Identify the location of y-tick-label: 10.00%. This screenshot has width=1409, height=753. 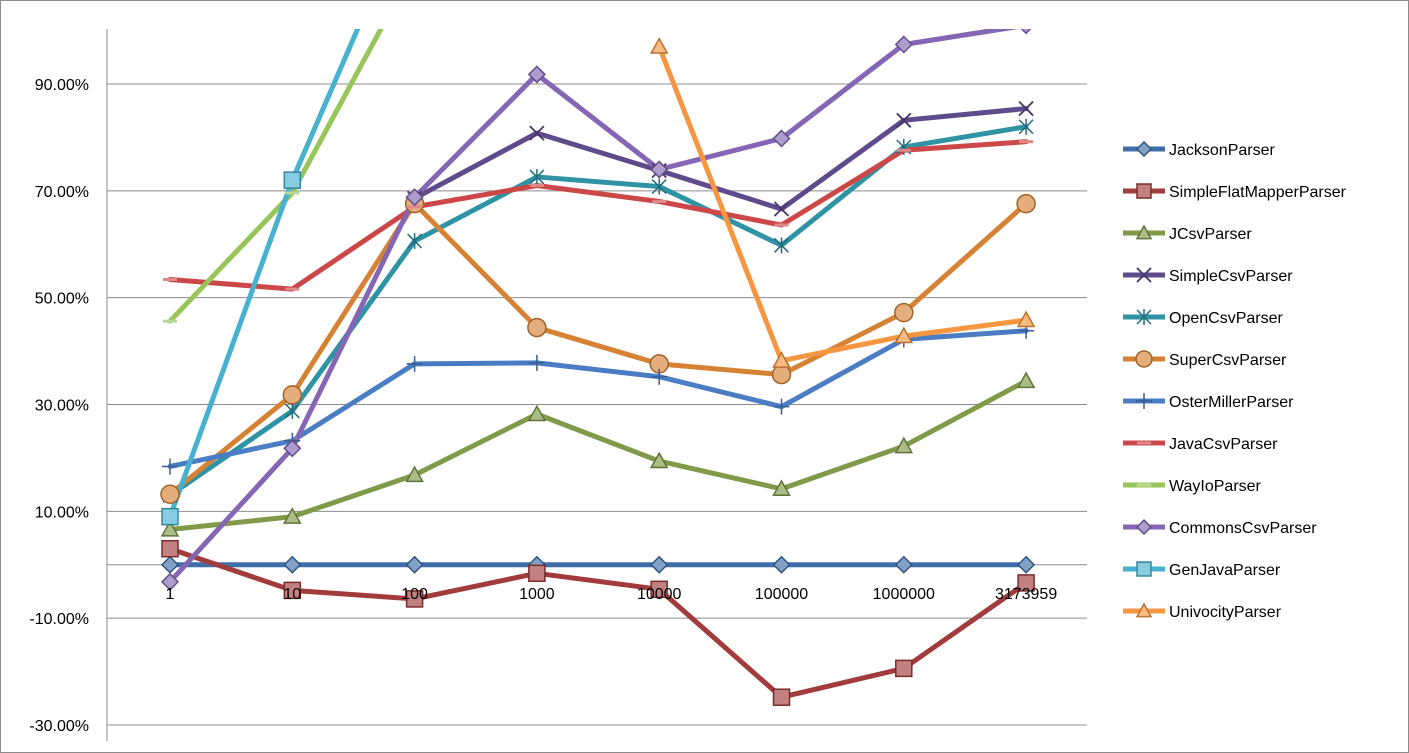
(62, 512).